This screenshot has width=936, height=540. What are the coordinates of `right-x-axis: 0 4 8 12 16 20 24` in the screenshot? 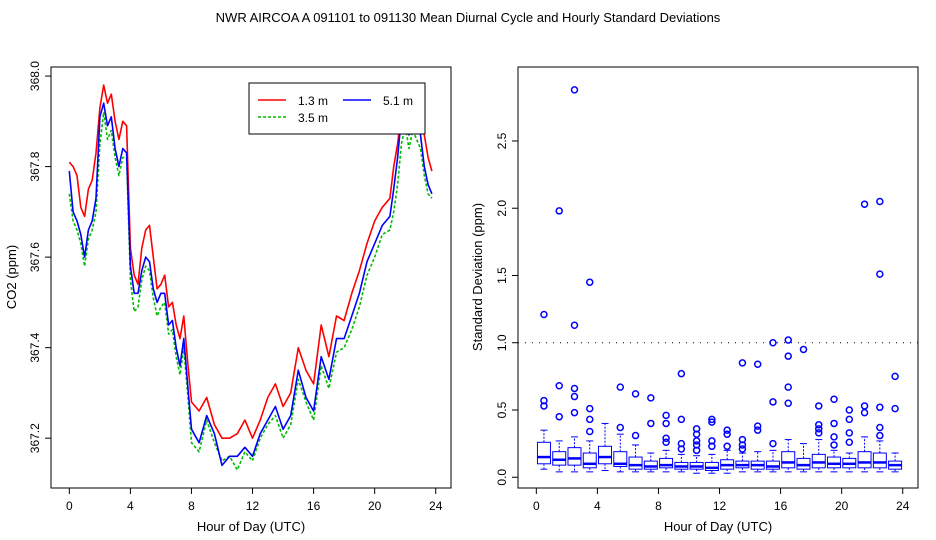 It's located at (721, 500).